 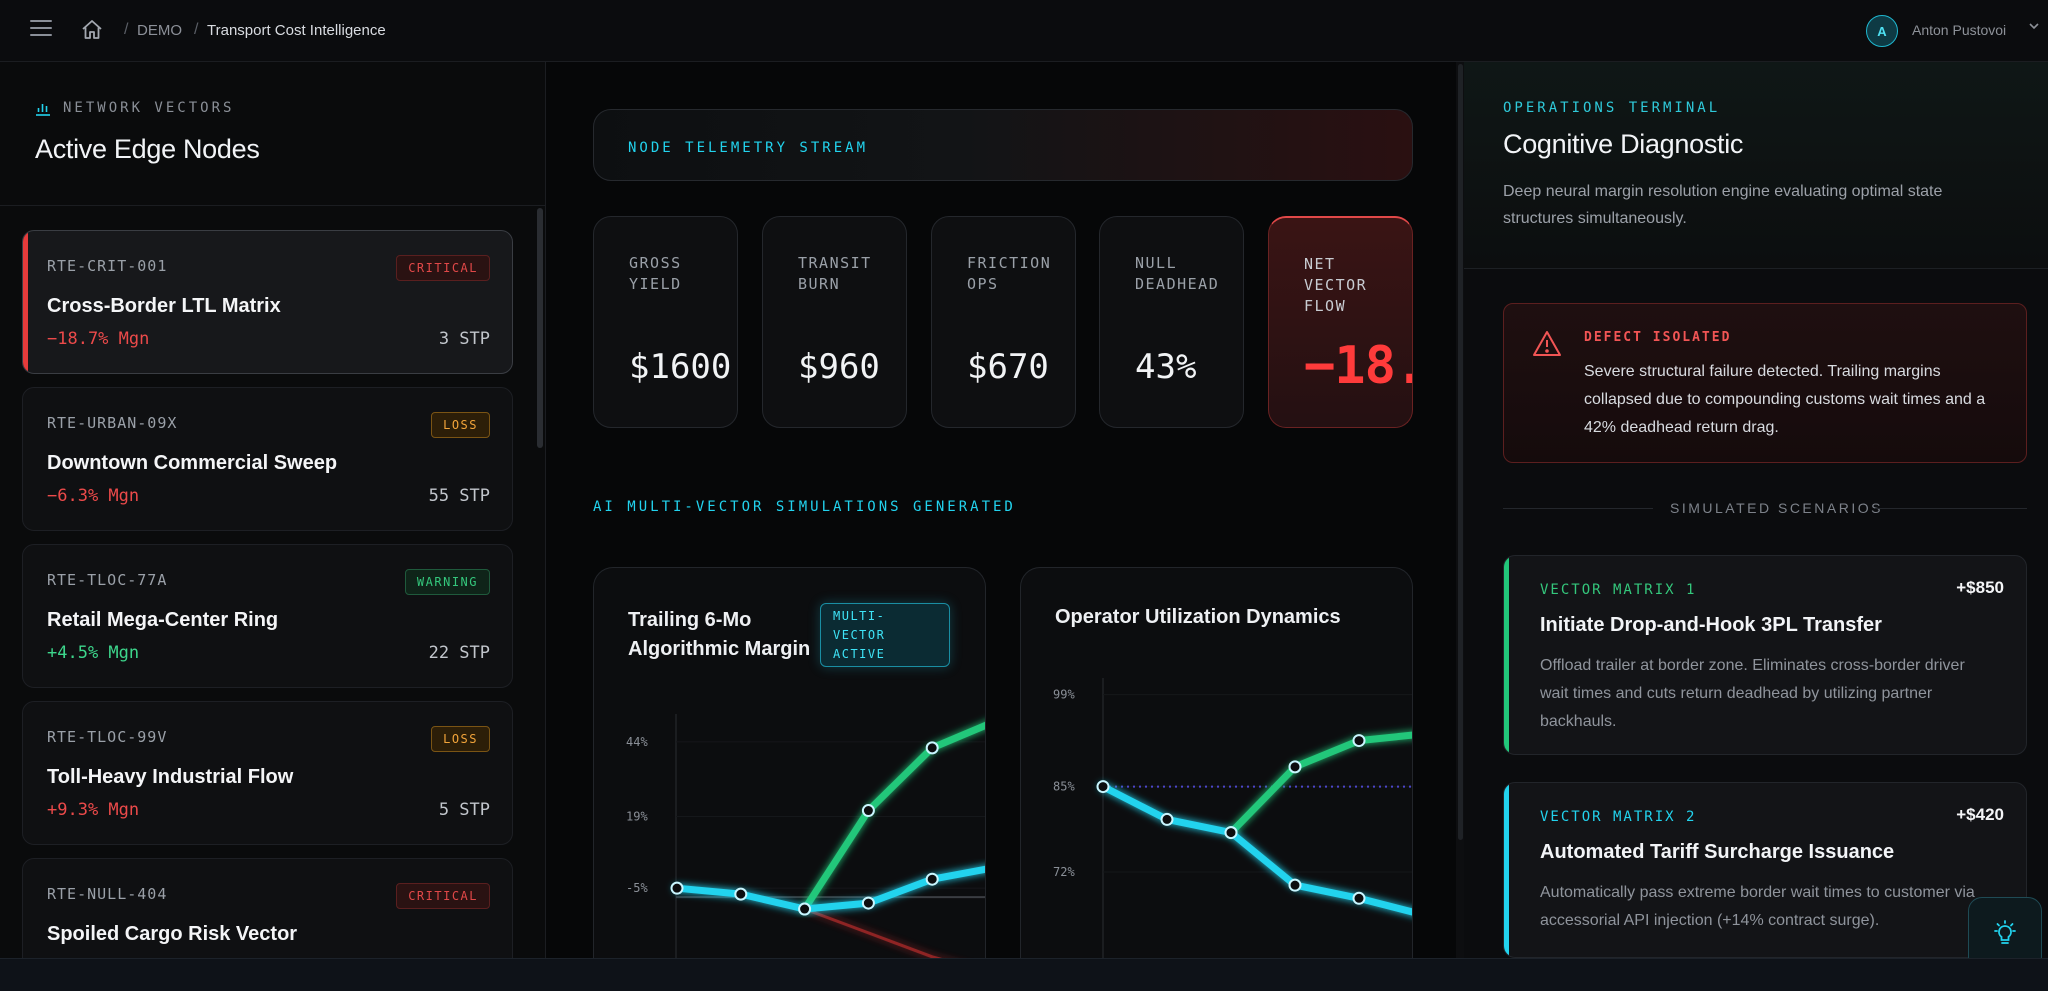 I want to click on critical-accent-bar, so click(x=25, y=302).